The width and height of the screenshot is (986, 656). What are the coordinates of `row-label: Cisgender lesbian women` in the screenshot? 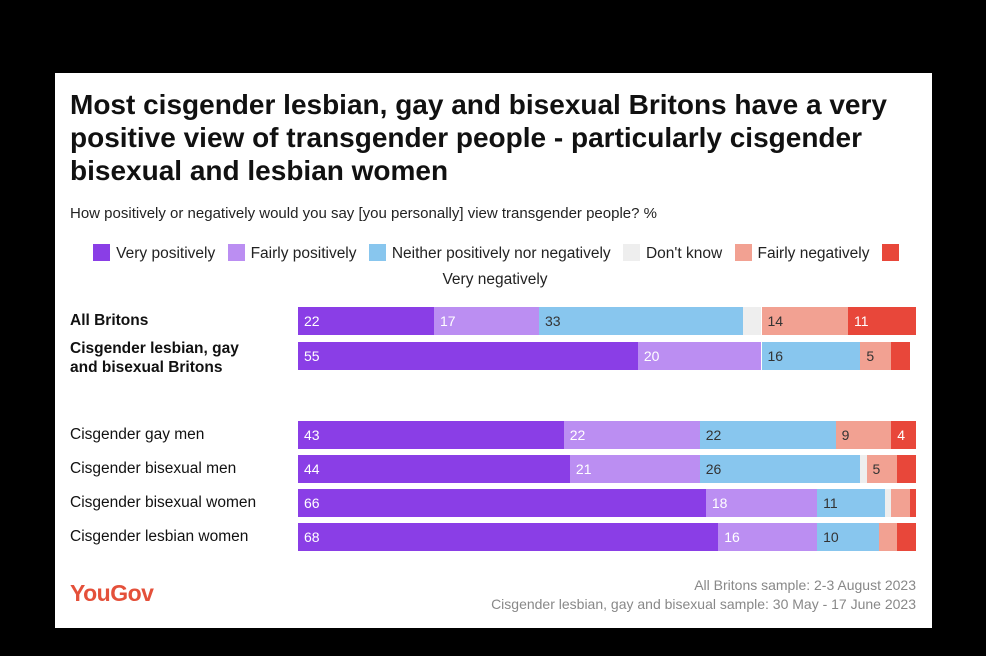 It's located at (159, 536).